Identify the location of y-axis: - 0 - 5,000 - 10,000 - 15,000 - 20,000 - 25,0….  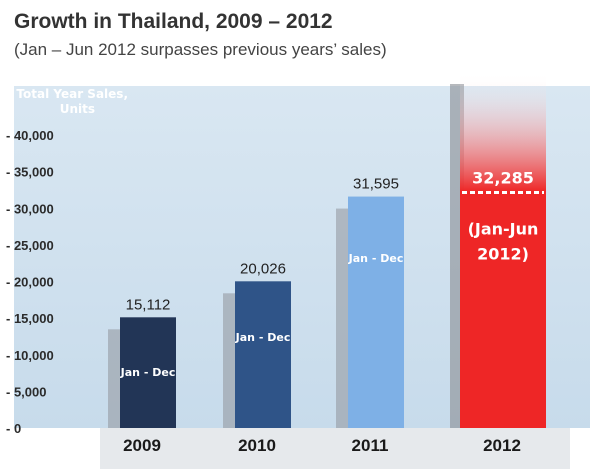
(30, 282).